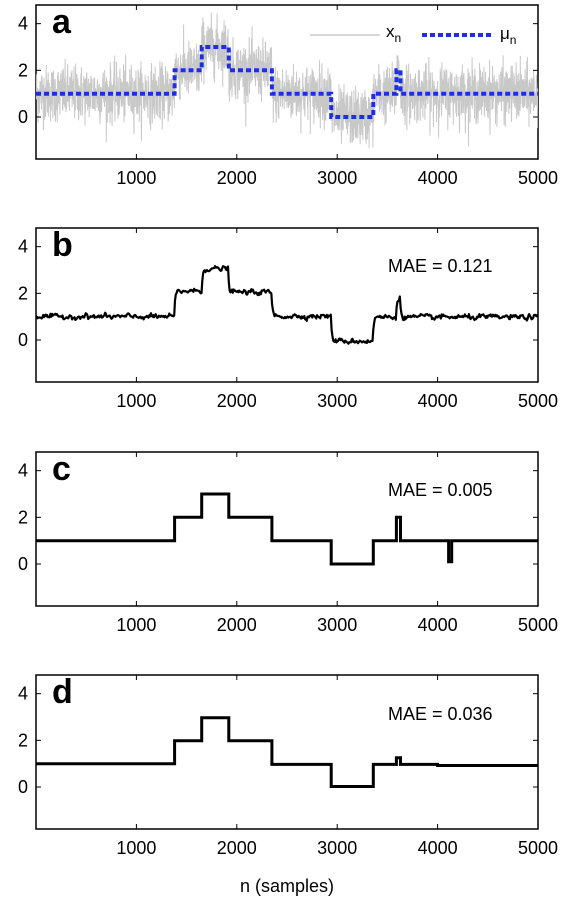 The width and height of the screenshot is (585, 902). I want to click on panel-a-yticks: 0 2 4, so click(278, 70).